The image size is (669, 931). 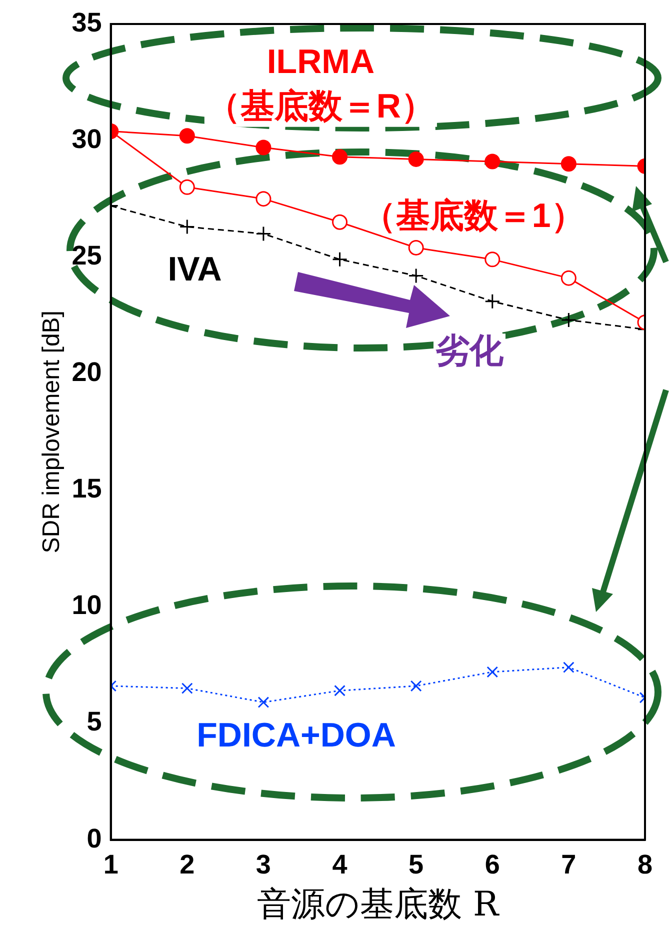 I want to click on annotation: IVA, so click(x=195, y=269).